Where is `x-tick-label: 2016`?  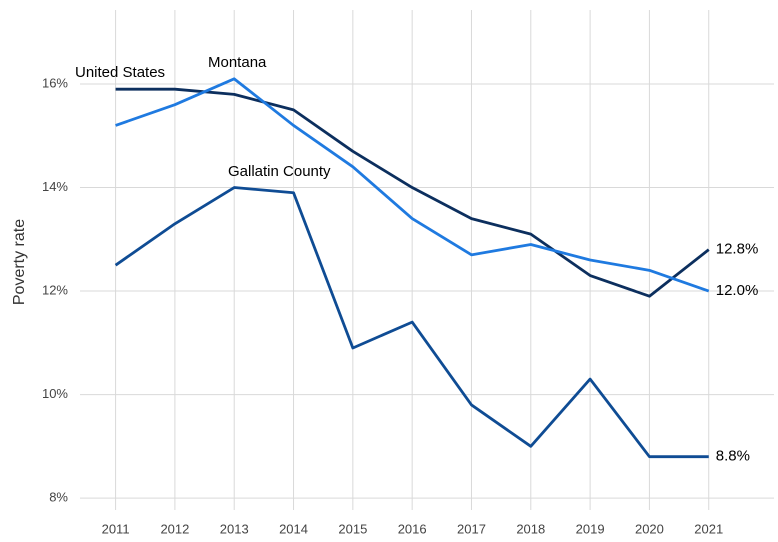
x-tick-label: 2016 is located at coordinates (412, 528).